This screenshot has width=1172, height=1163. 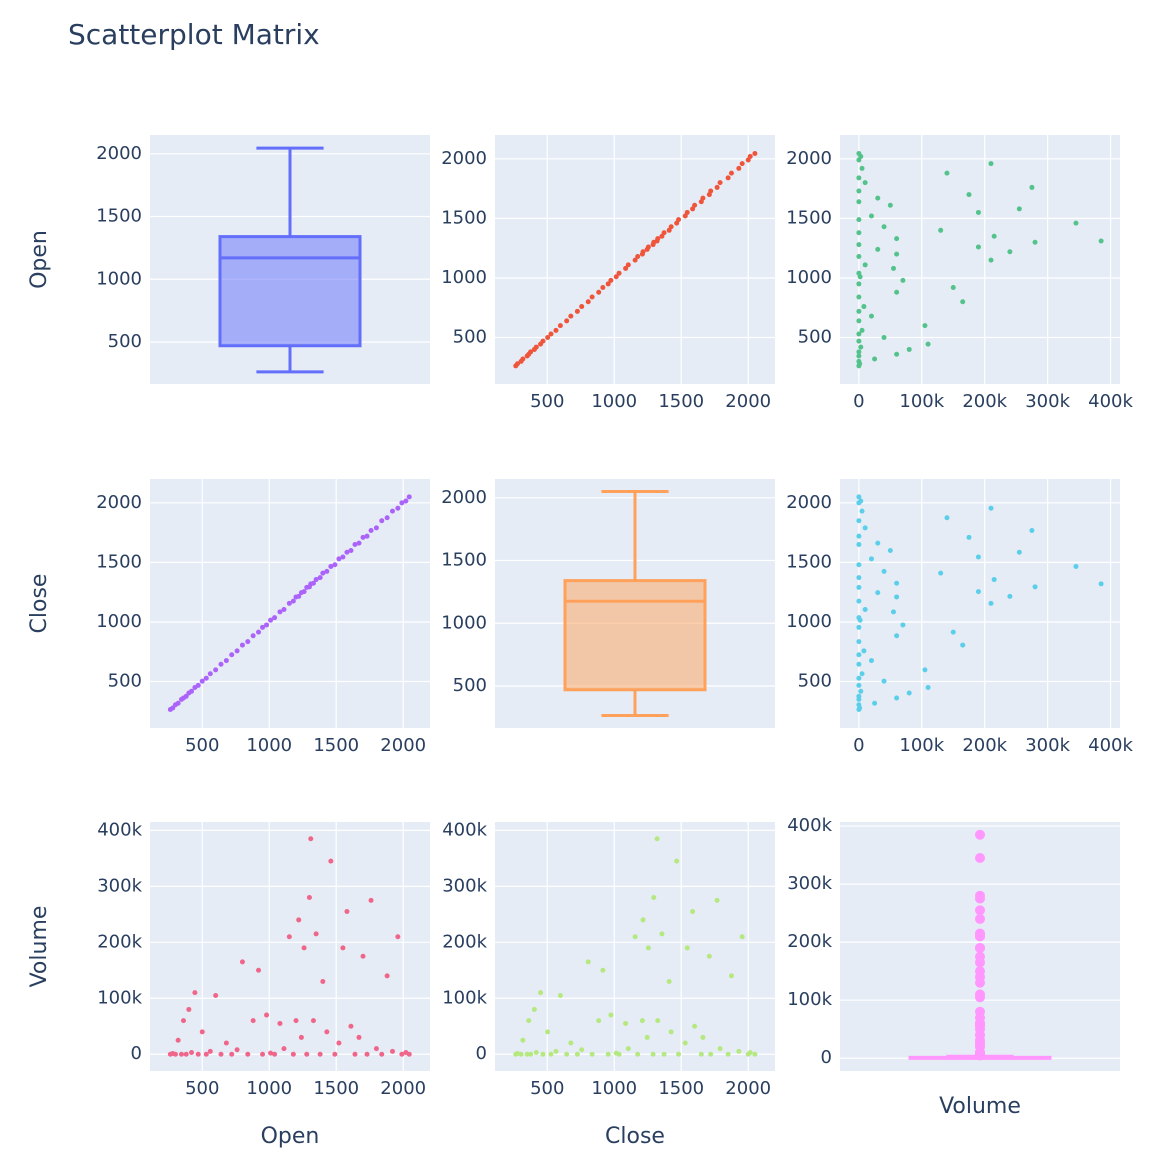 What do you see at coordinates (119, 885) in the screenshot?
I see `y-tick-label: 300k` at bounding box center [119, 885].